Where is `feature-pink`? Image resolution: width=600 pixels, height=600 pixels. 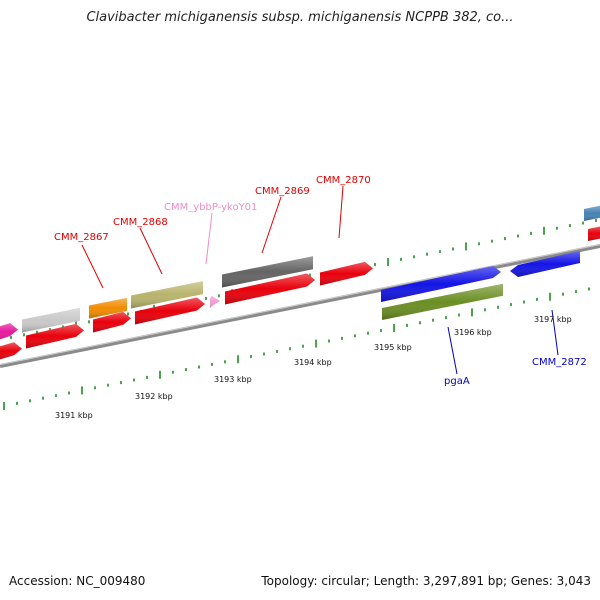 feature-pink is located at coordinates (215, 302).